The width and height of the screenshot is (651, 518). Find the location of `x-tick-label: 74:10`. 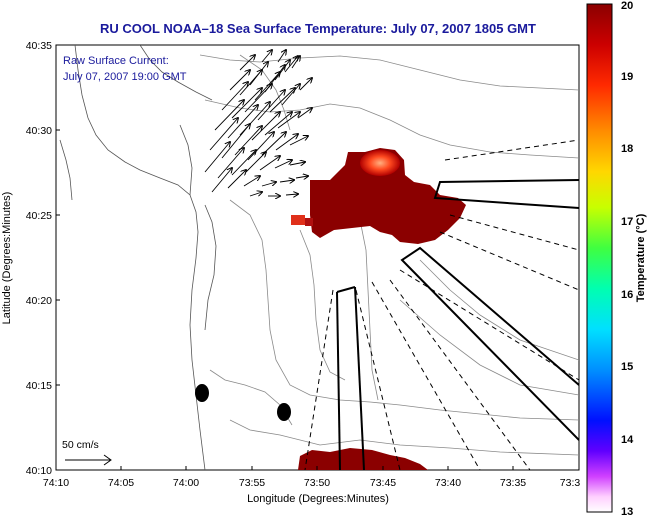

x-tick-label: 74:10 is located at coordinates (56, 483).